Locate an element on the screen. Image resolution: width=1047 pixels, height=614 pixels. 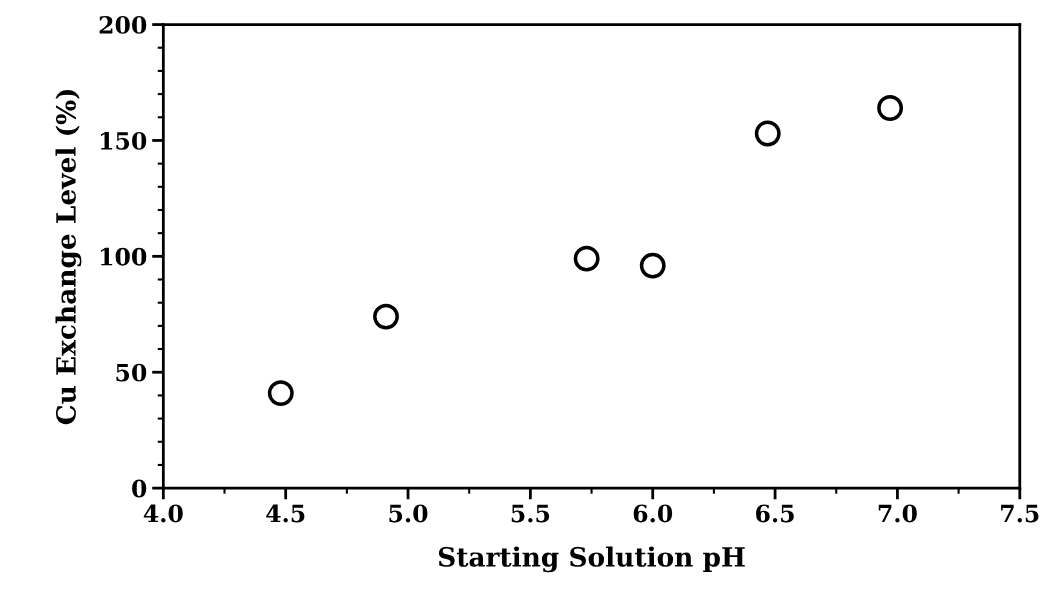
x-axis-title: Starting Solution pH is located at coordinates (591, 559).